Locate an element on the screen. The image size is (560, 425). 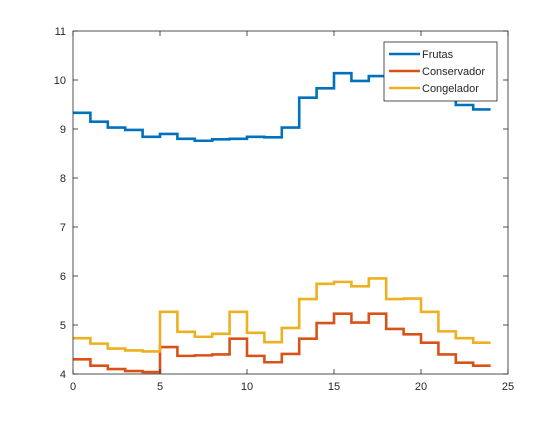
y-tick-label: 10 is located at coordinates (60, 81).